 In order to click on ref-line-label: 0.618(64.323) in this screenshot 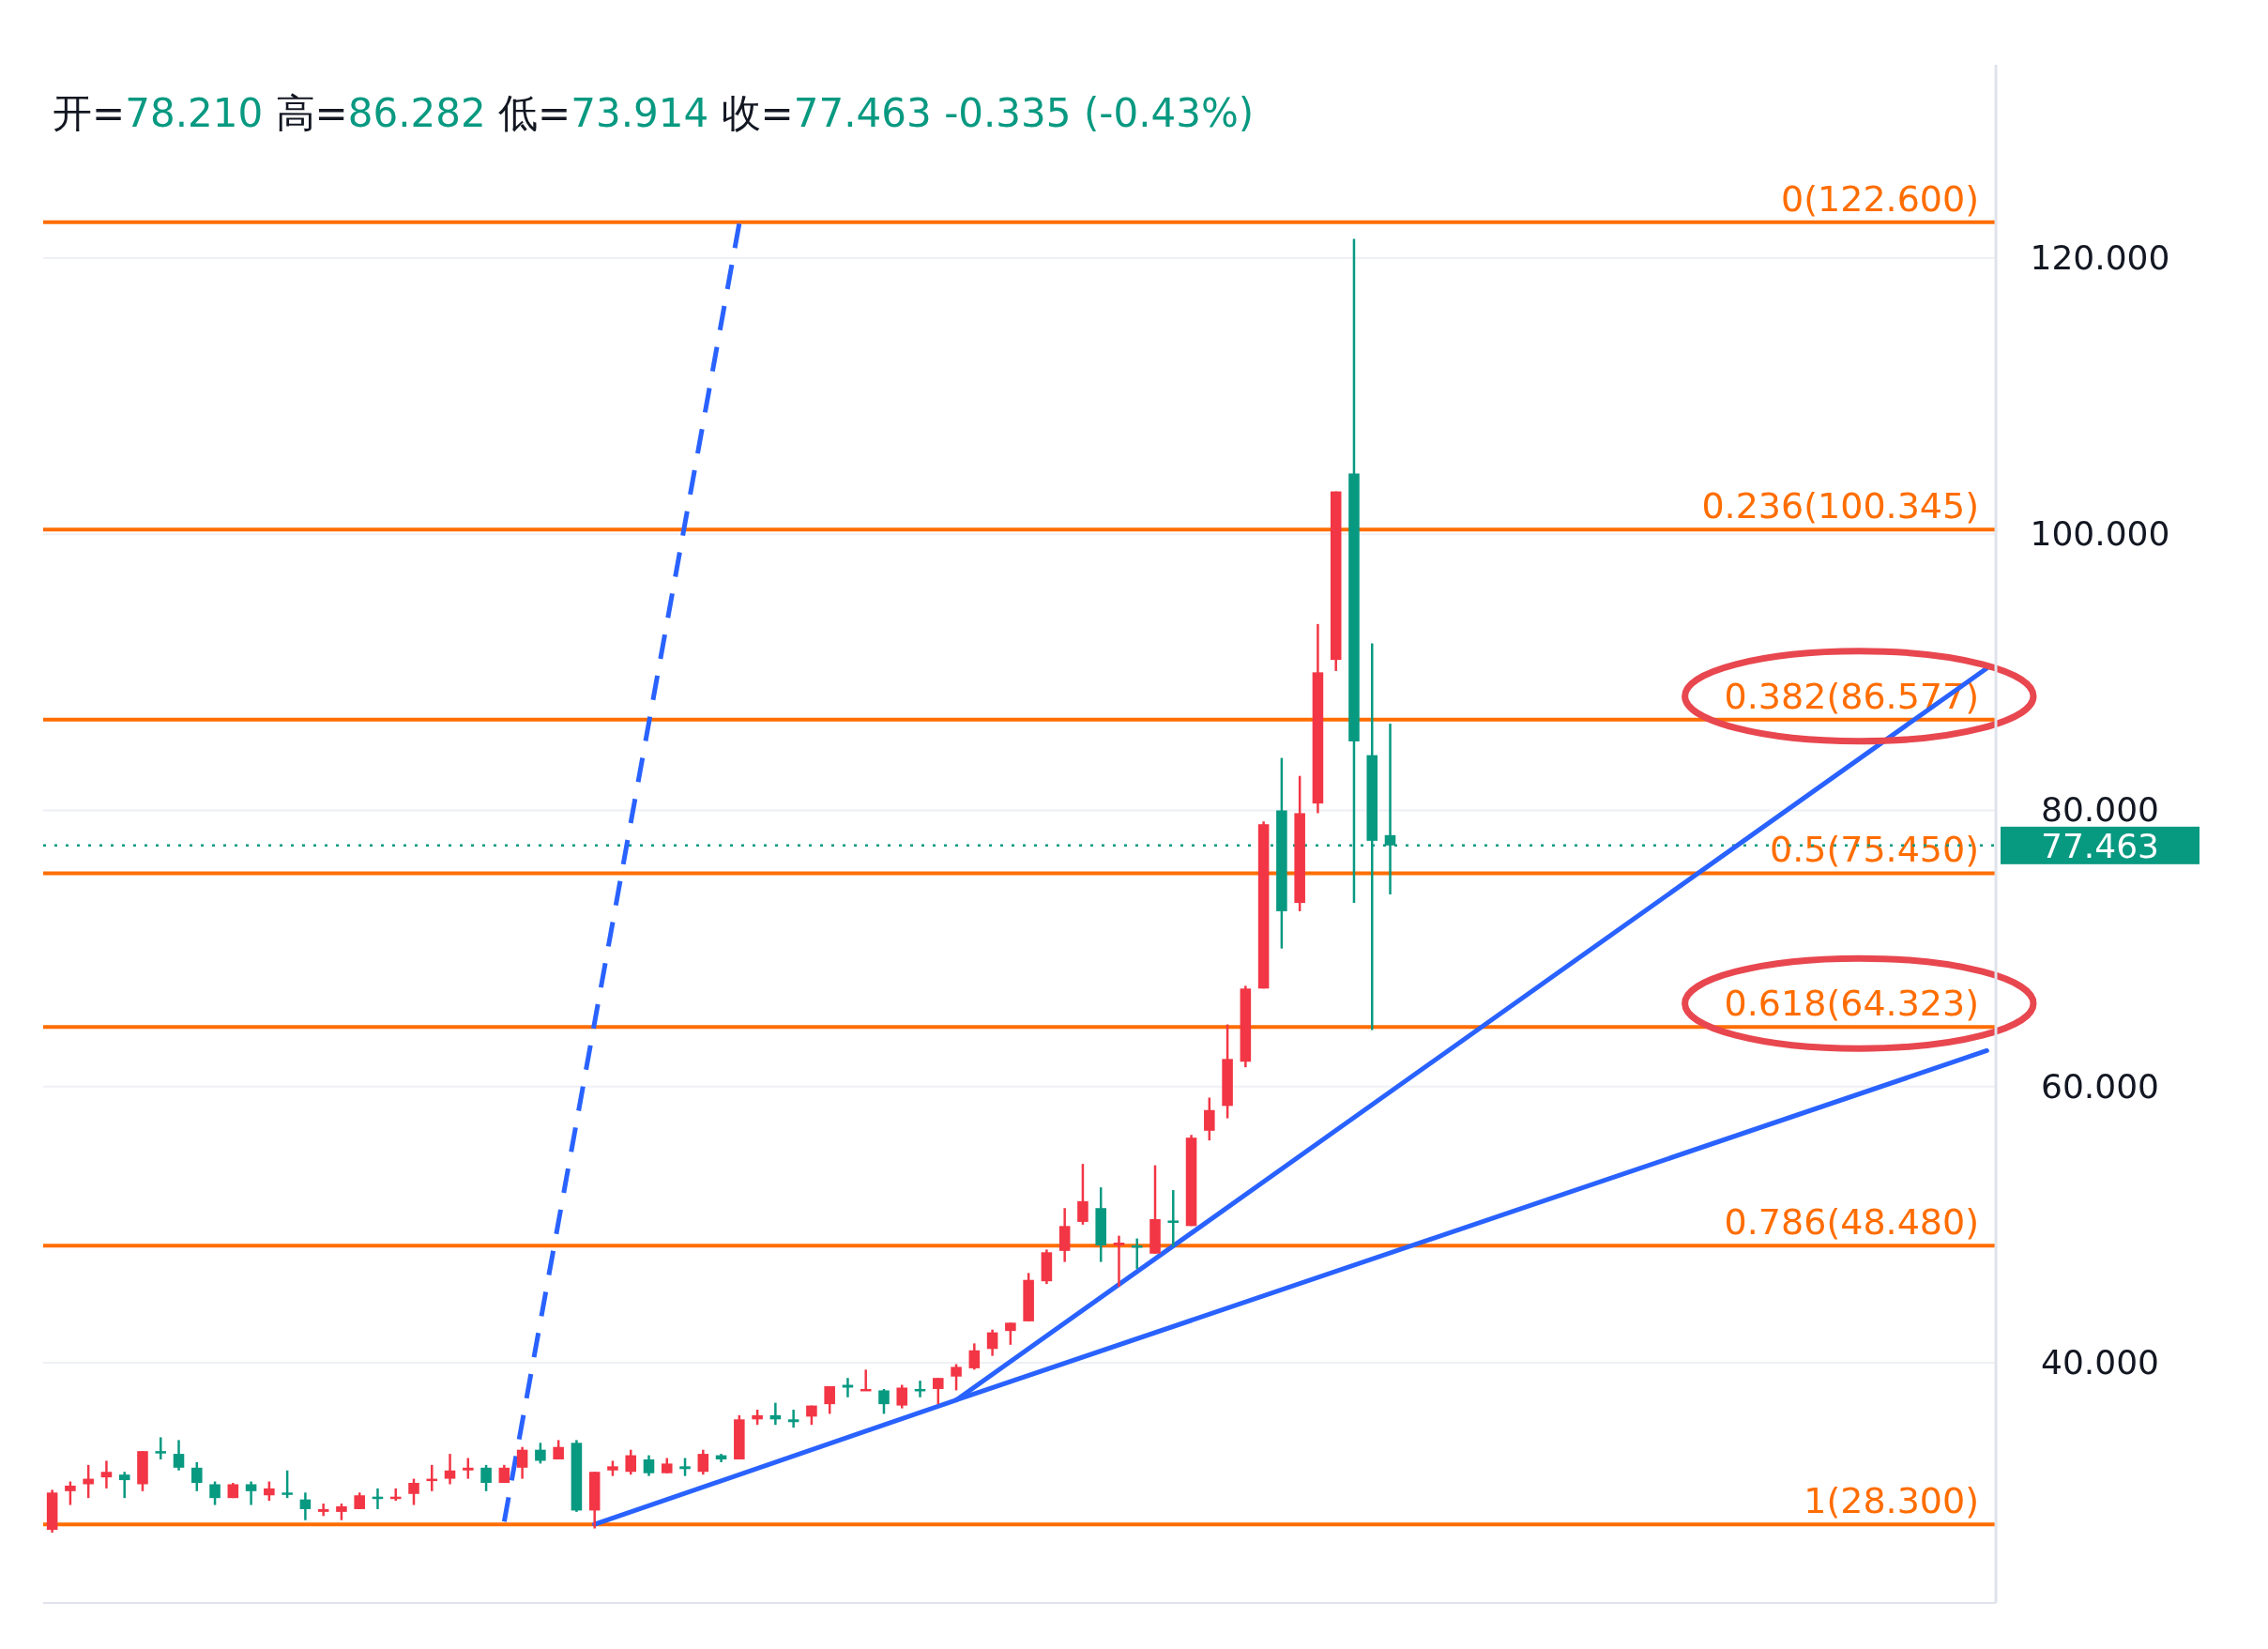, I will do `click(1851, 1004)`.